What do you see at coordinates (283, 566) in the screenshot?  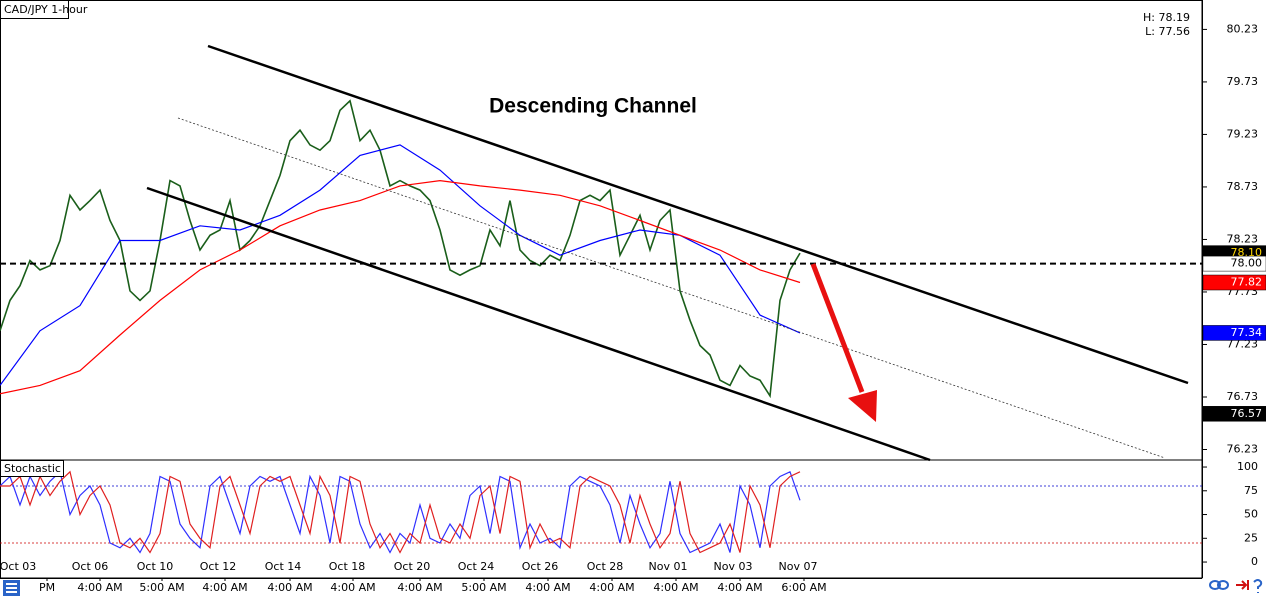 I see `x-tick-label: Oct 14` at bounding box center [283, 566].